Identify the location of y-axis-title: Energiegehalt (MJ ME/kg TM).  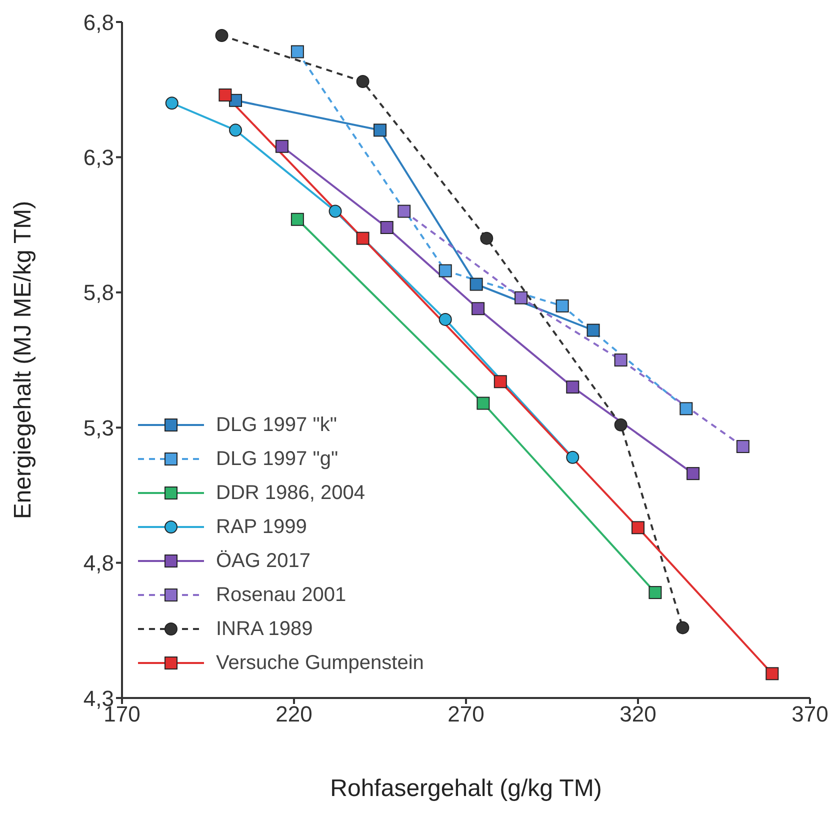
(23, 360).